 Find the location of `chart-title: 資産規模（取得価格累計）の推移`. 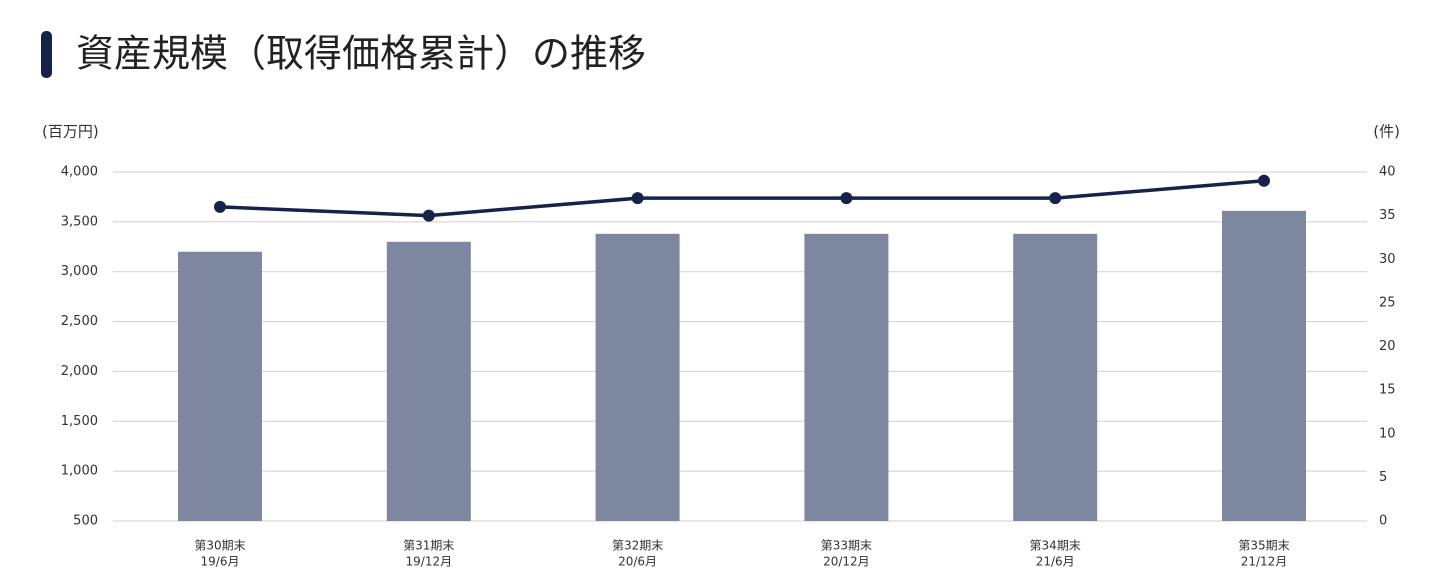

chart-title: 資産規模（取得価格累計）の推移 is located at coordinates (361, 54).